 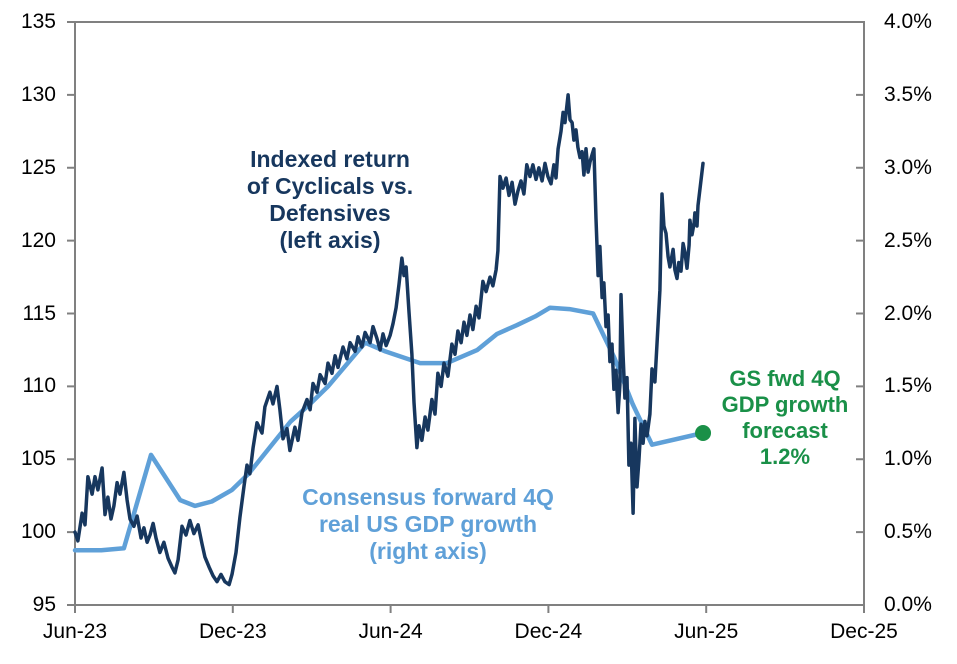 I want to click on annotation-line: Defensives, so click(x=330, y=213).